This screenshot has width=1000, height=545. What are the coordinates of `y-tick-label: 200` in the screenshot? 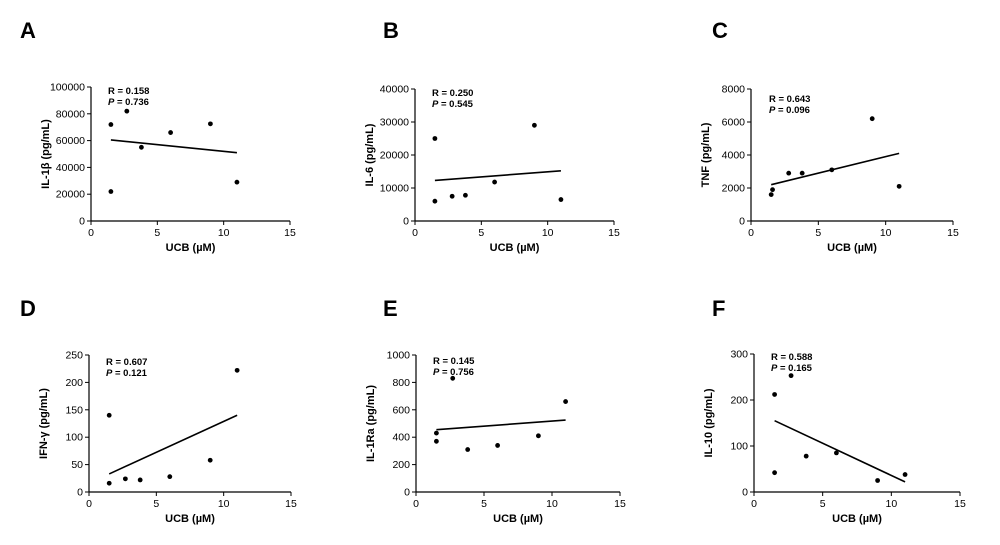 It's located at (739, 401).